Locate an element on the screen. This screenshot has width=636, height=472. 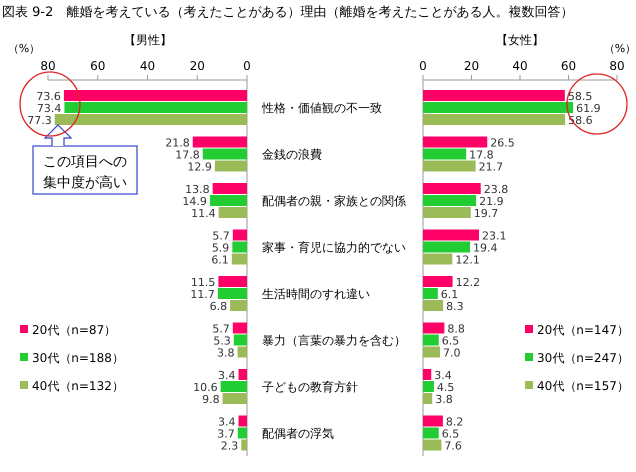
data-label: 21.9 is located at coordinates (491, 201).